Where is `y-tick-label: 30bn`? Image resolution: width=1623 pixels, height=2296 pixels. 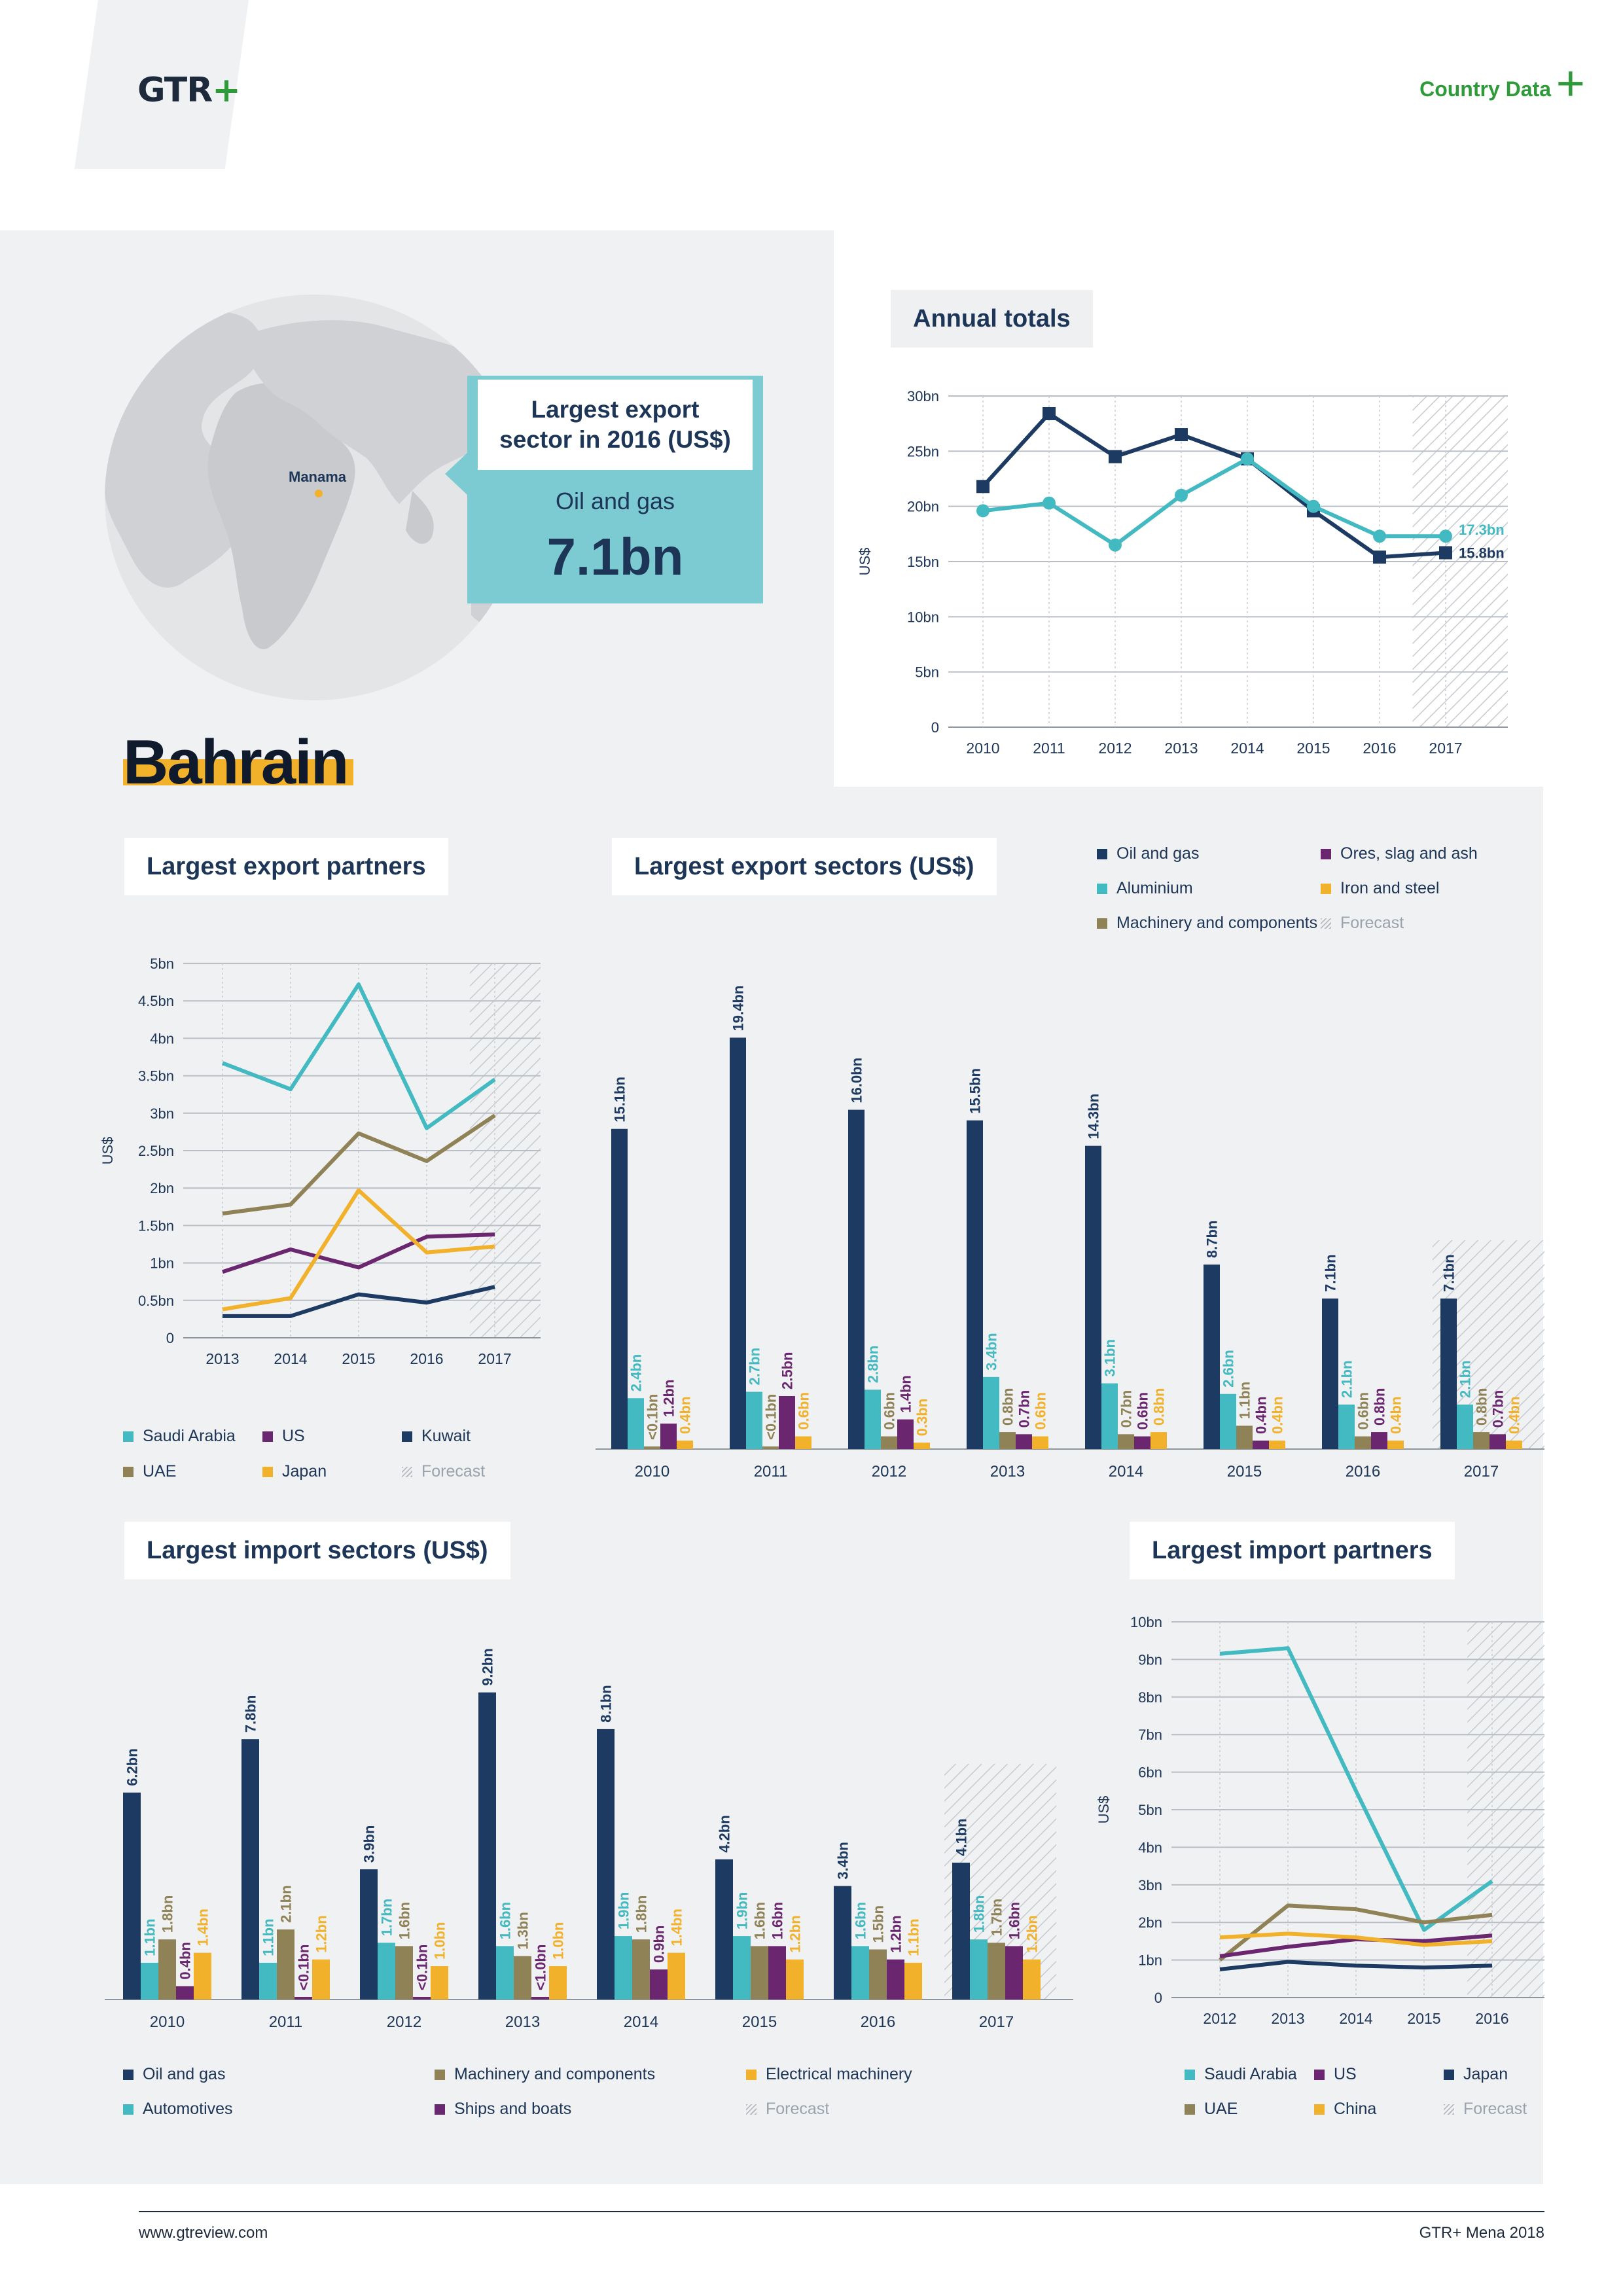 y-tick-label: 30bn is located at coordinates (923, 396).